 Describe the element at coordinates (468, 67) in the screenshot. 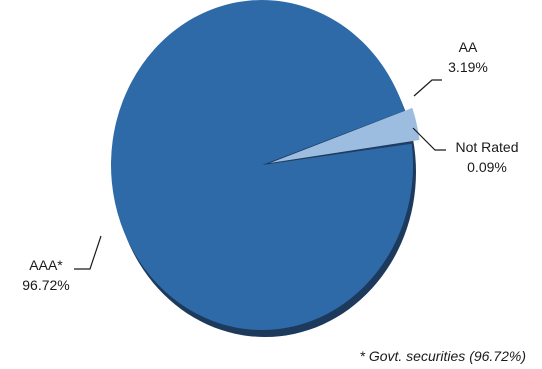

I see `aa-value-label: 3.19%` at that location.